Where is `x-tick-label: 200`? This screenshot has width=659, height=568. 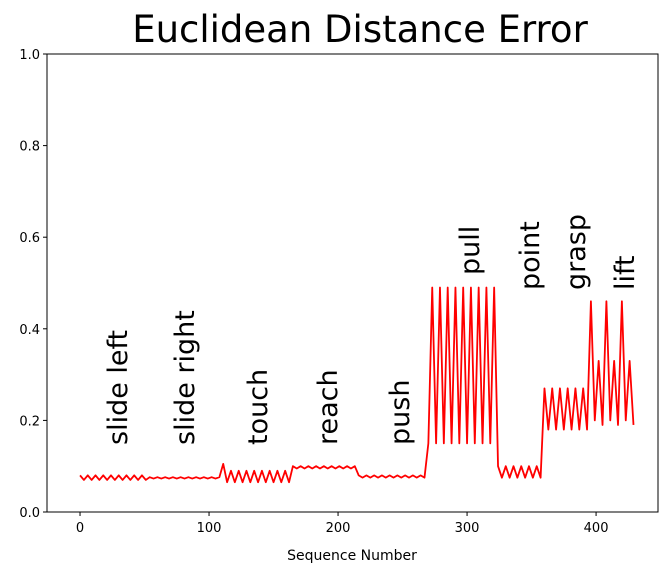
x-tick-label: 200 is located at coordinates (338, 528).